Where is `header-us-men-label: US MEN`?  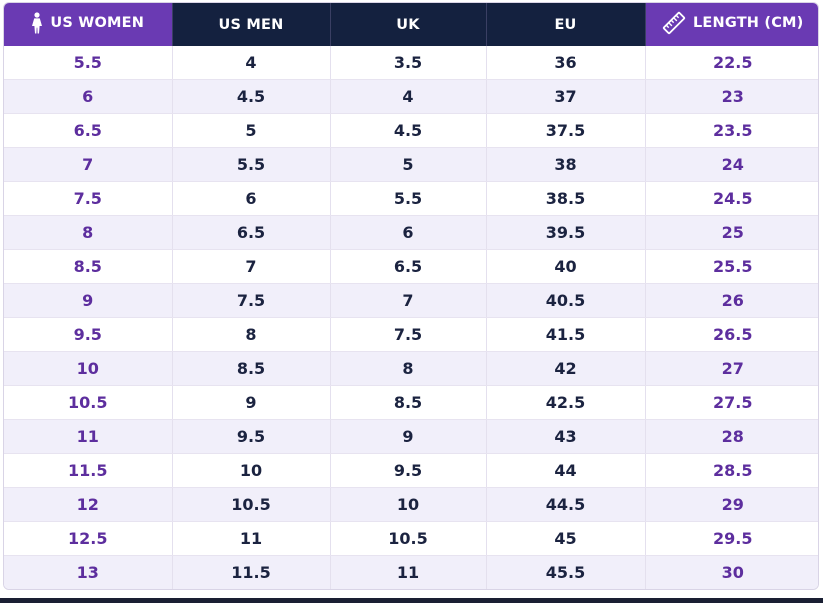 header-us-men-label: US MEN is located at coordinates (251, 24).